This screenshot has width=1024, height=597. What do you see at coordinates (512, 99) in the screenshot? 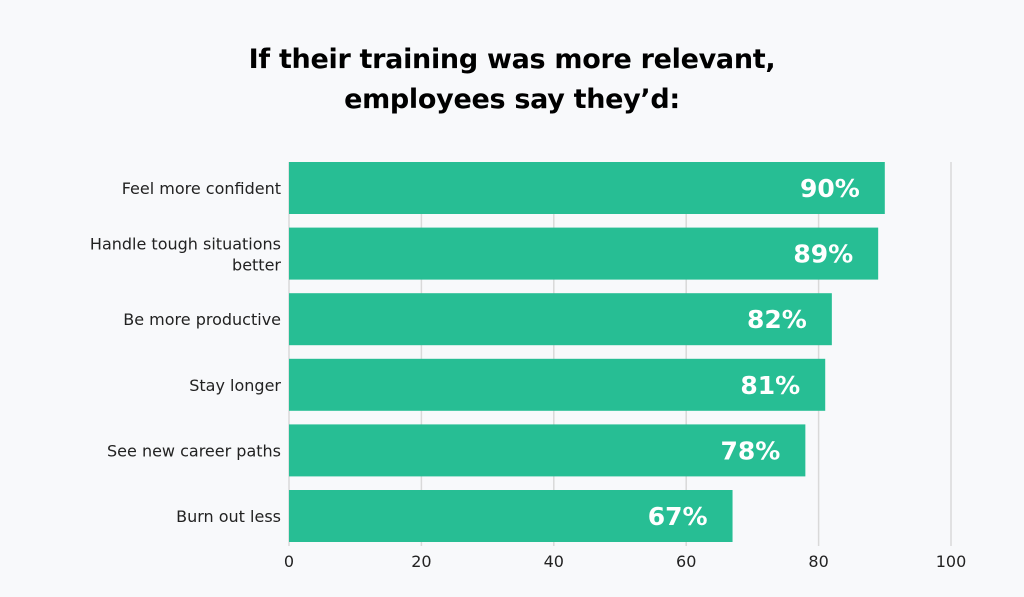
I see `title-line-2: employees say they’d:` at bounding box center [512, 99].